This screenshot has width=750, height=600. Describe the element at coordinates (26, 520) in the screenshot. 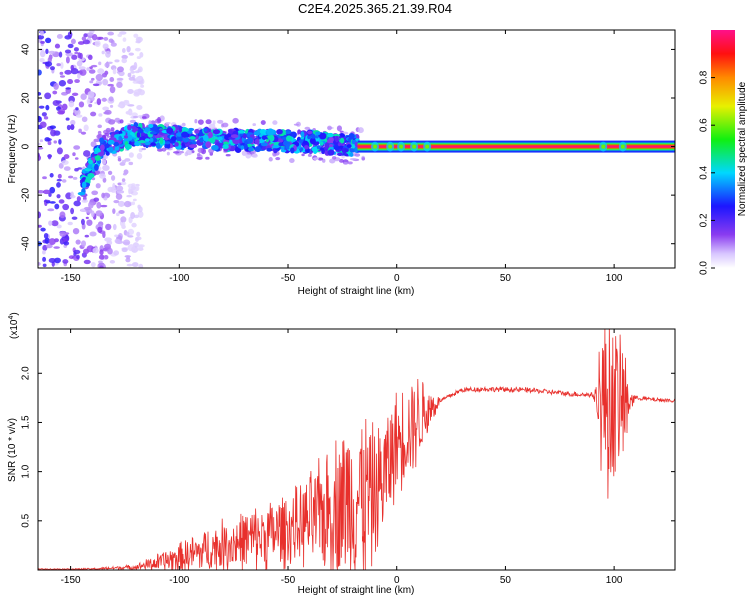

I see `y-tick-label: 0.5` at that location.